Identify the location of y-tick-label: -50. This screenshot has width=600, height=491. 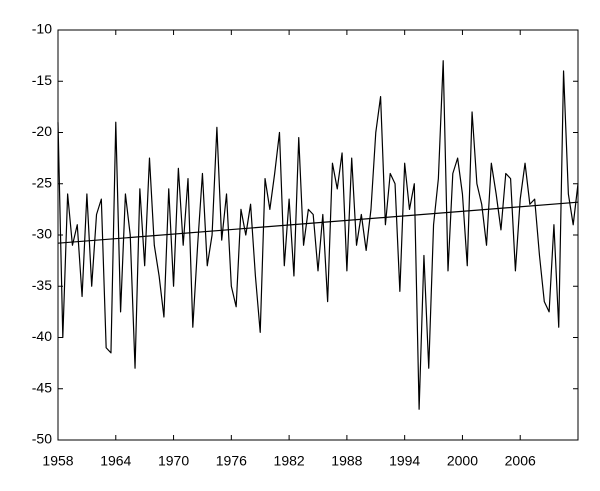
(42, 439).